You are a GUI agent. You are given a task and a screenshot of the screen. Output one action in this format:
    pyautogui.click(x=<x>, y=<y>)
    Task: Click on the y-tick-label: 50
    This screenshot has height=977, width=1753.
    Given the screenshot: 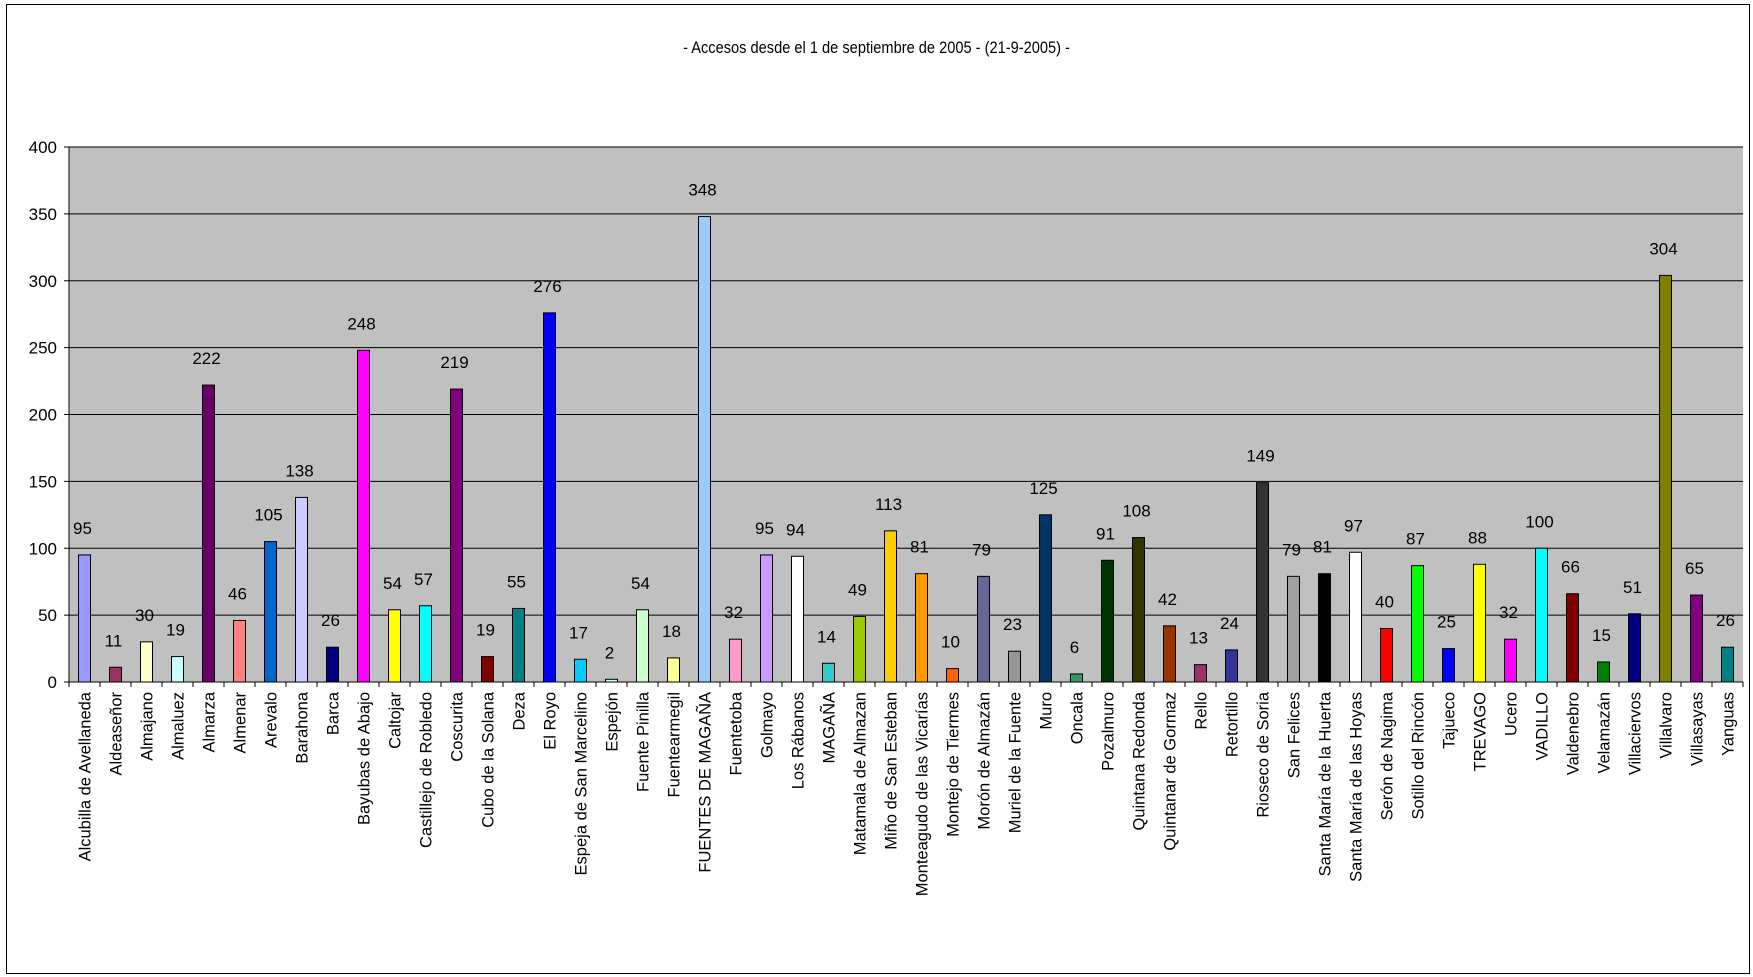 What is the action you would take?
    pyautogui.click(x=47, y=615)
    